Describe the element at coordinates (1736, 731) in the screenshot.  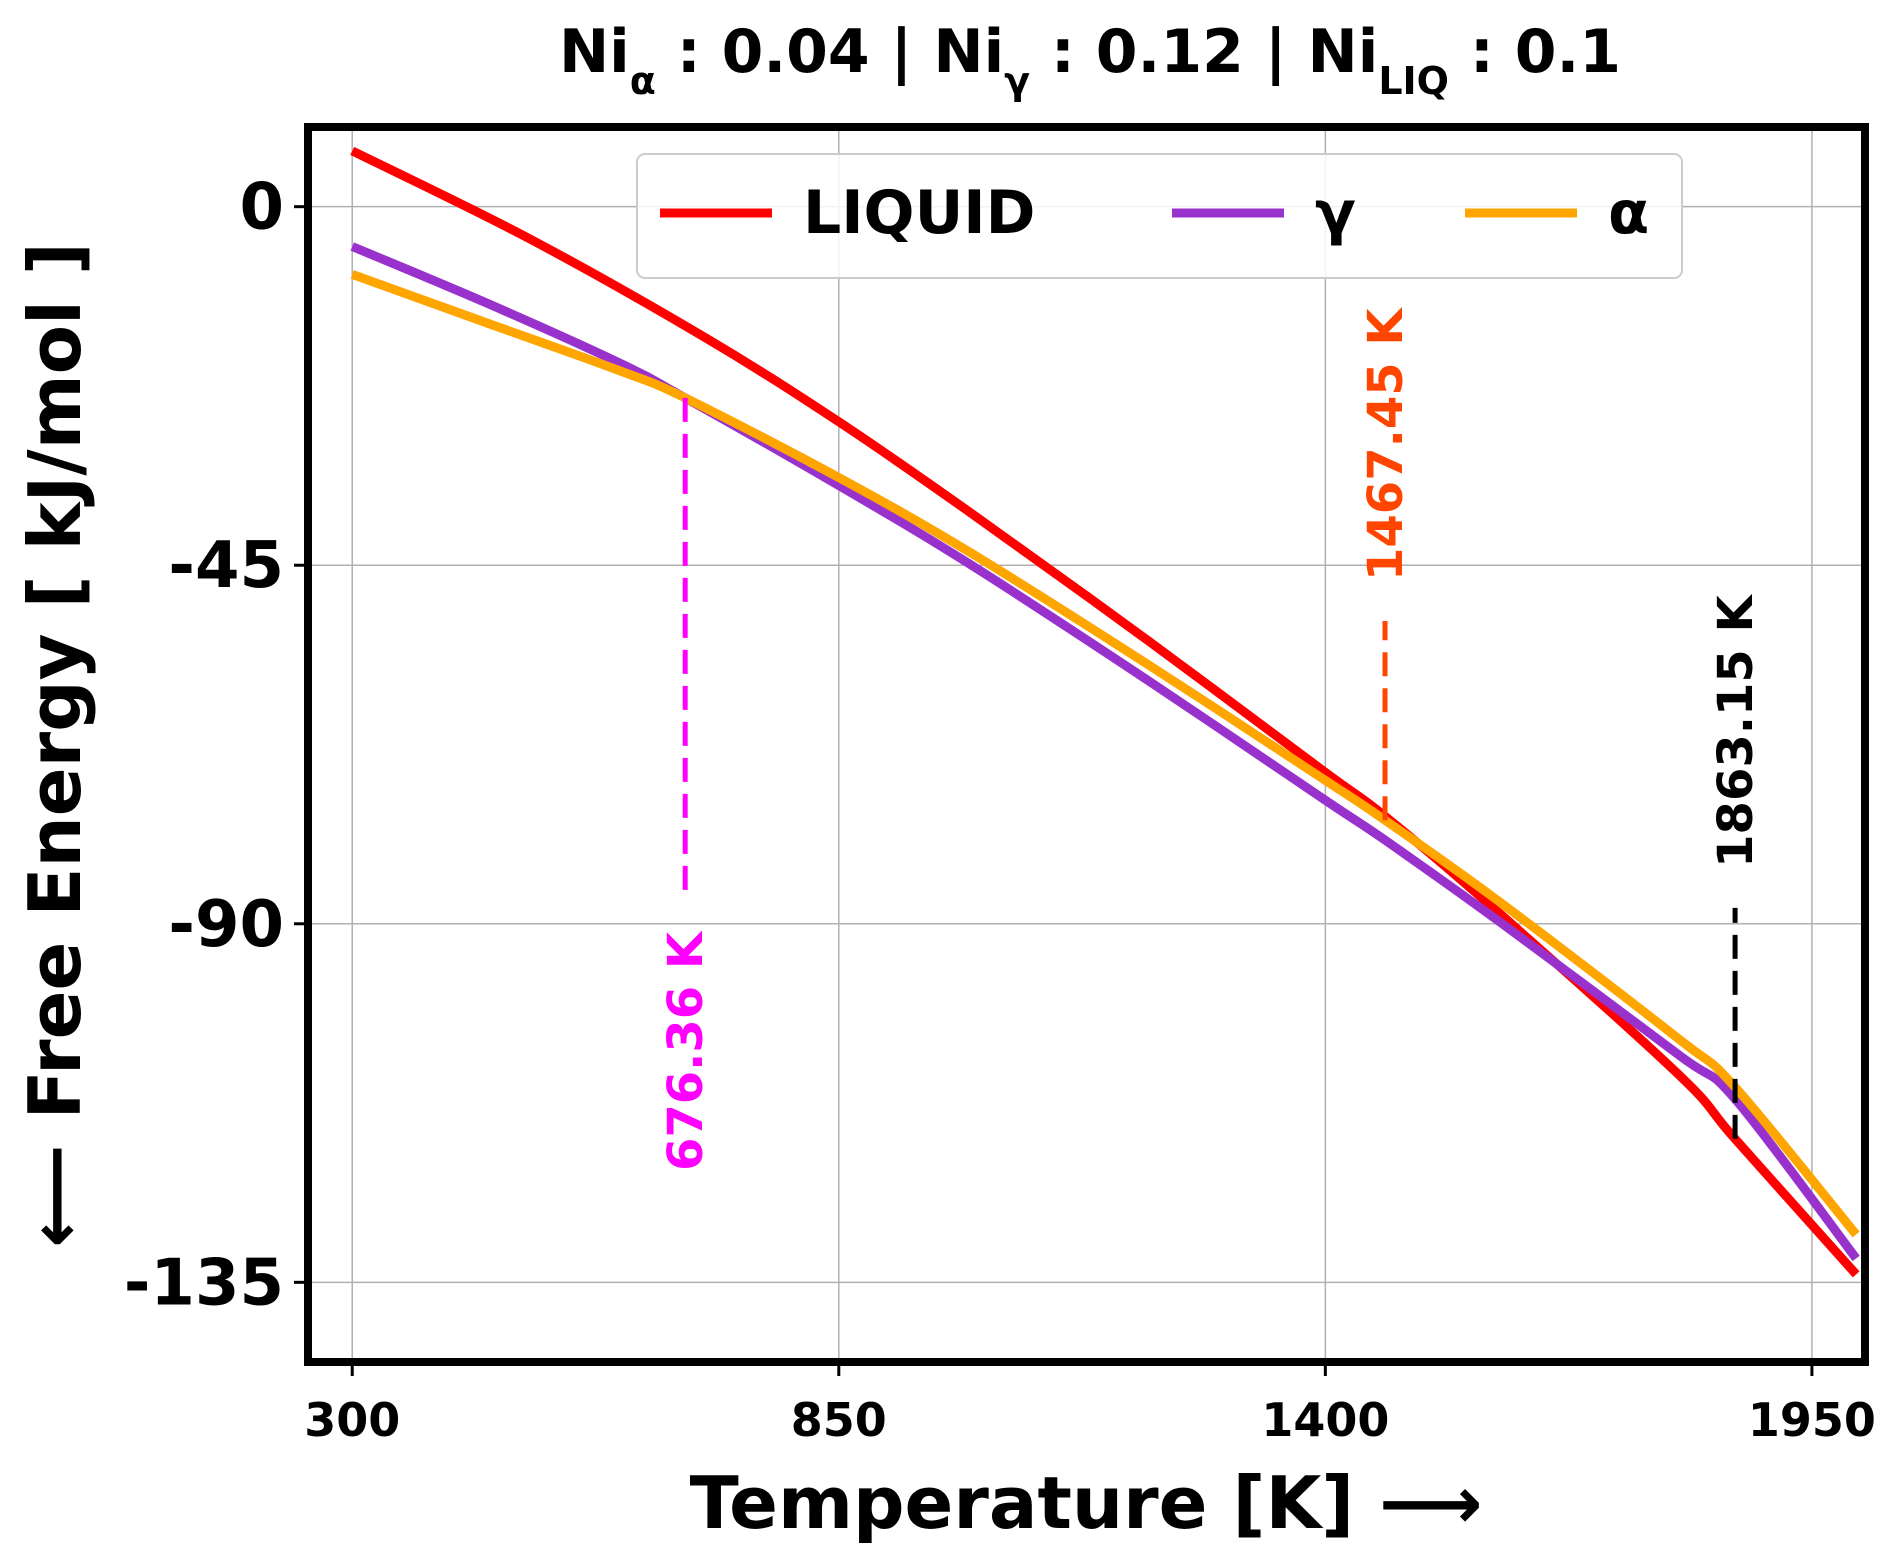
I see `annotation-label: 1863.15 K` at that location.